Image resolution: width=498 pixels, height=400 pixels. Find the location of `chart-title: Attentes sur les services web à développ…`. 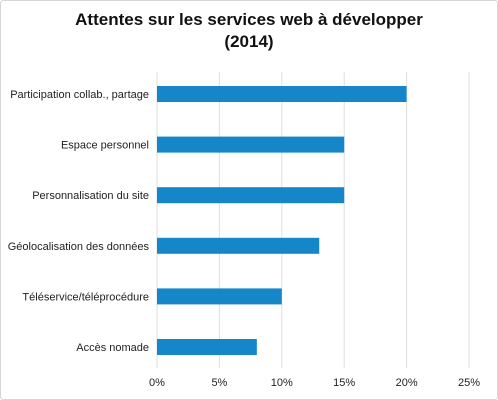

chart-title: Attentes sur les services web à développ… is located at coordinates (249, 19).